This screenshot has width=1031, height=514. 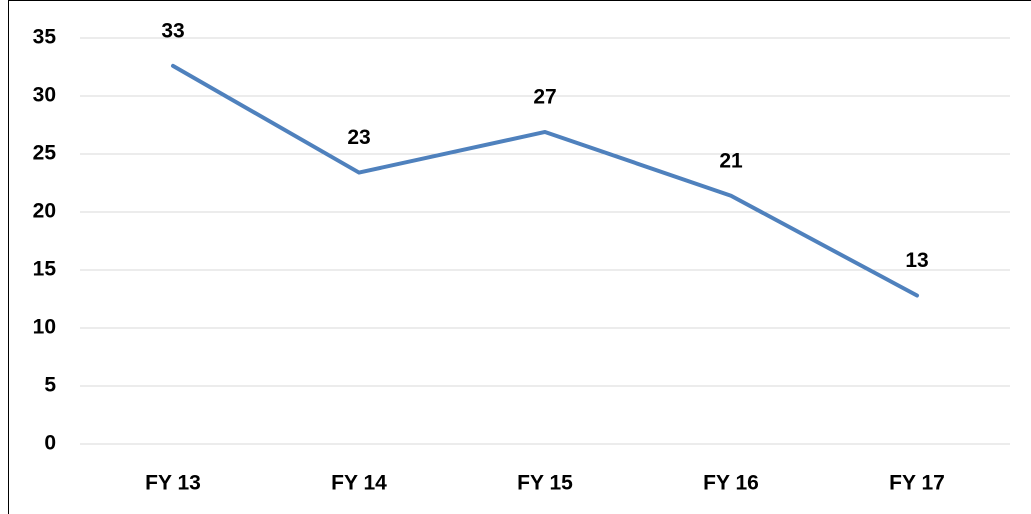 I want to click on x-tick-label: FY 15, so click(x=545, y=483).